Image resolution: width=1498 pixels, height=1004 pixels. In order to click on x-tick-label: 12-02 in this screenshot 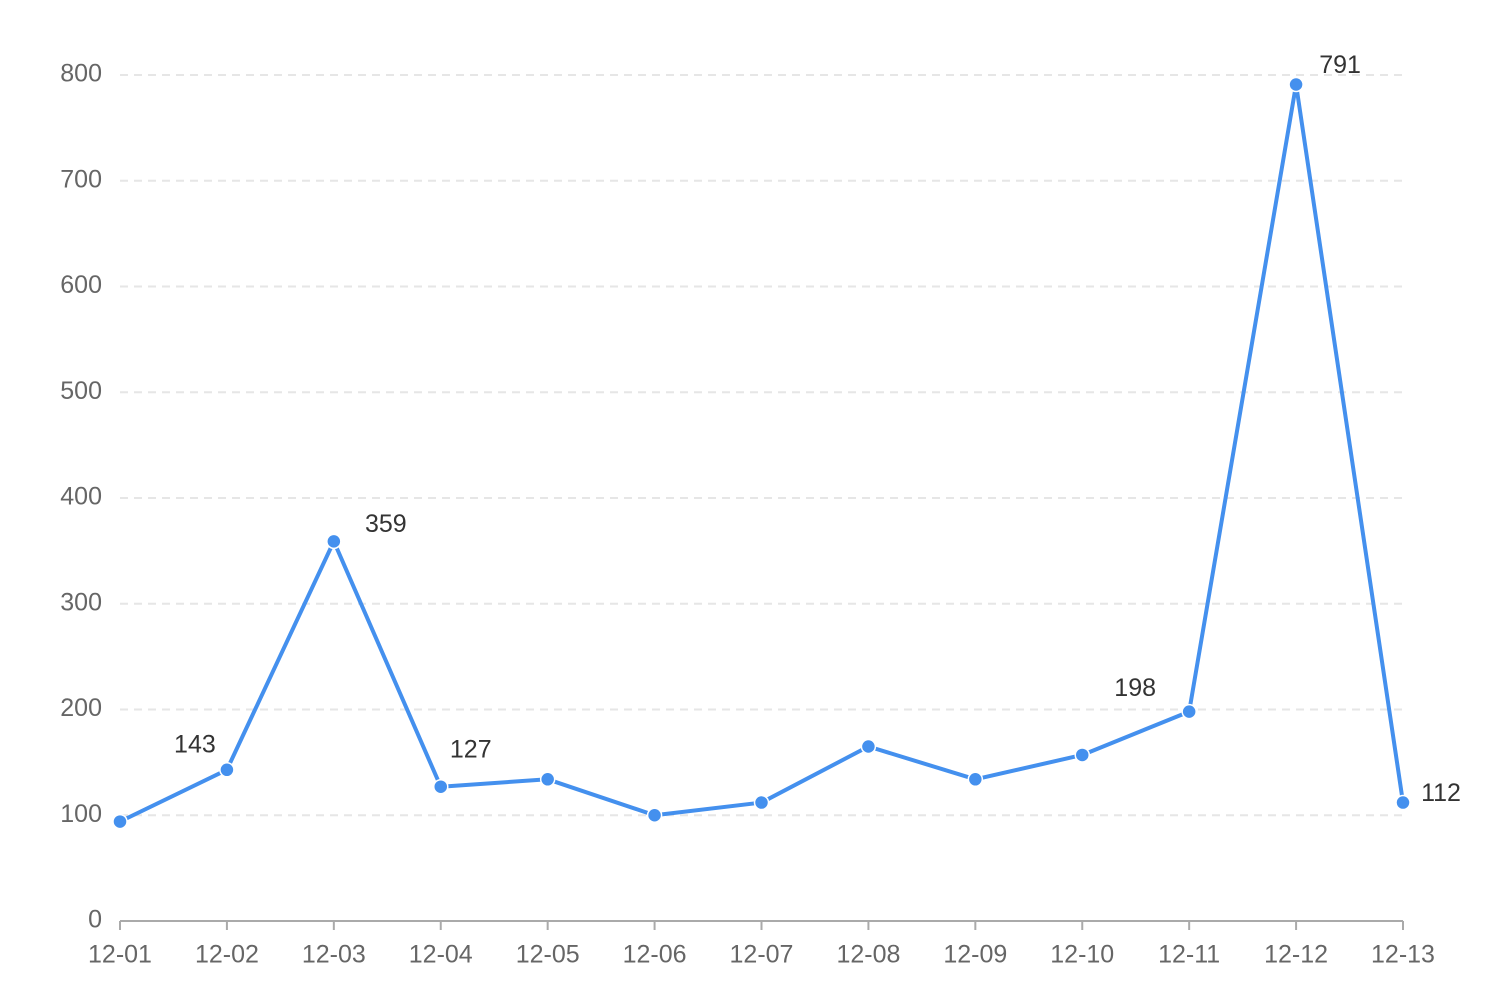, I will do `click(227, 955)`.